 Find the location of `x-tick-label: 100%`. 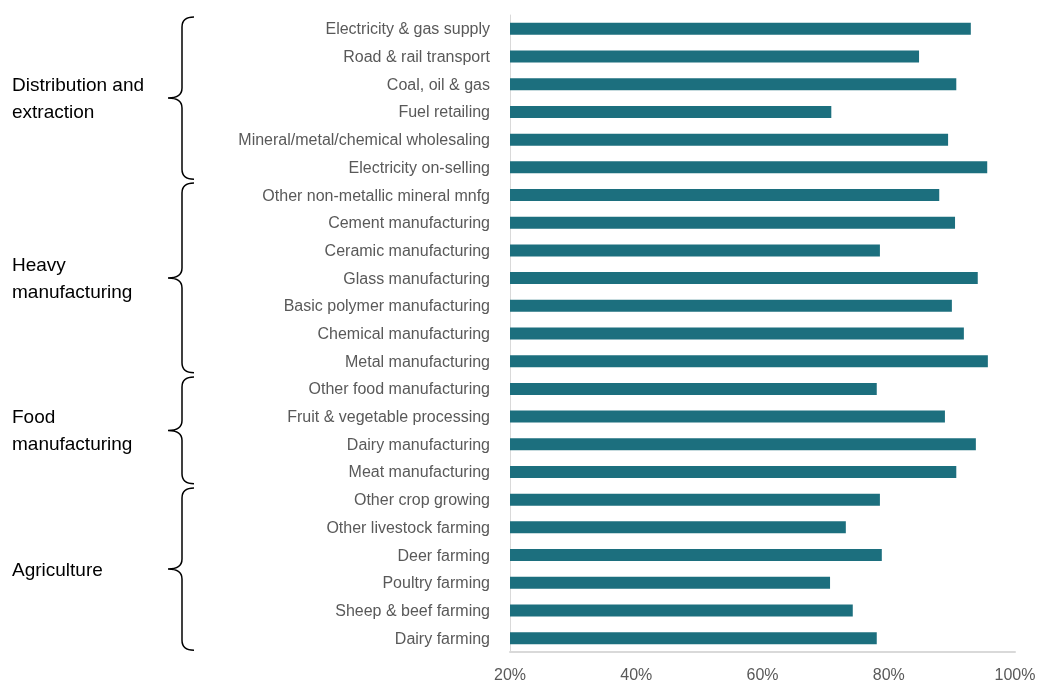

x-tick-label: 100% is located at coordinates (1015, 674).